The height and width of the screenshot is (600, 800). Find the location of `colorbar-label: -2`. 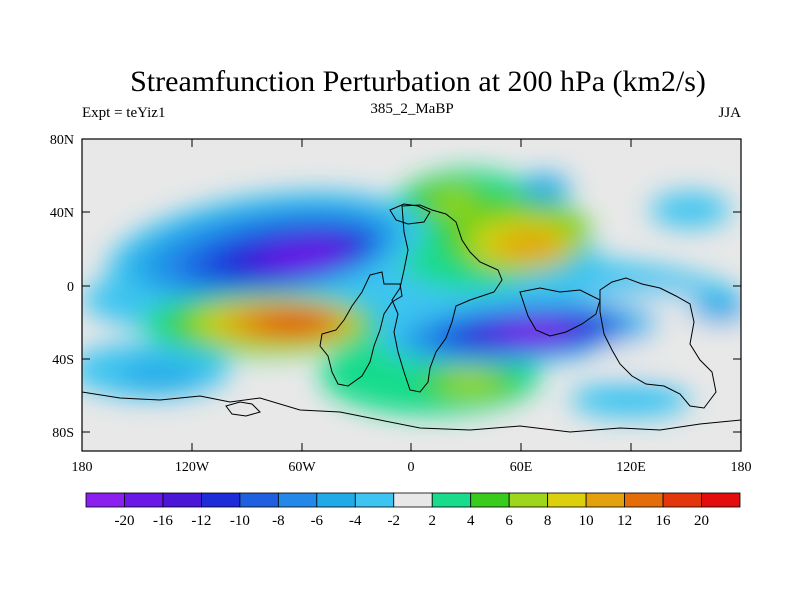

colorbar-label: -2 is located at coordinates (394, 521).